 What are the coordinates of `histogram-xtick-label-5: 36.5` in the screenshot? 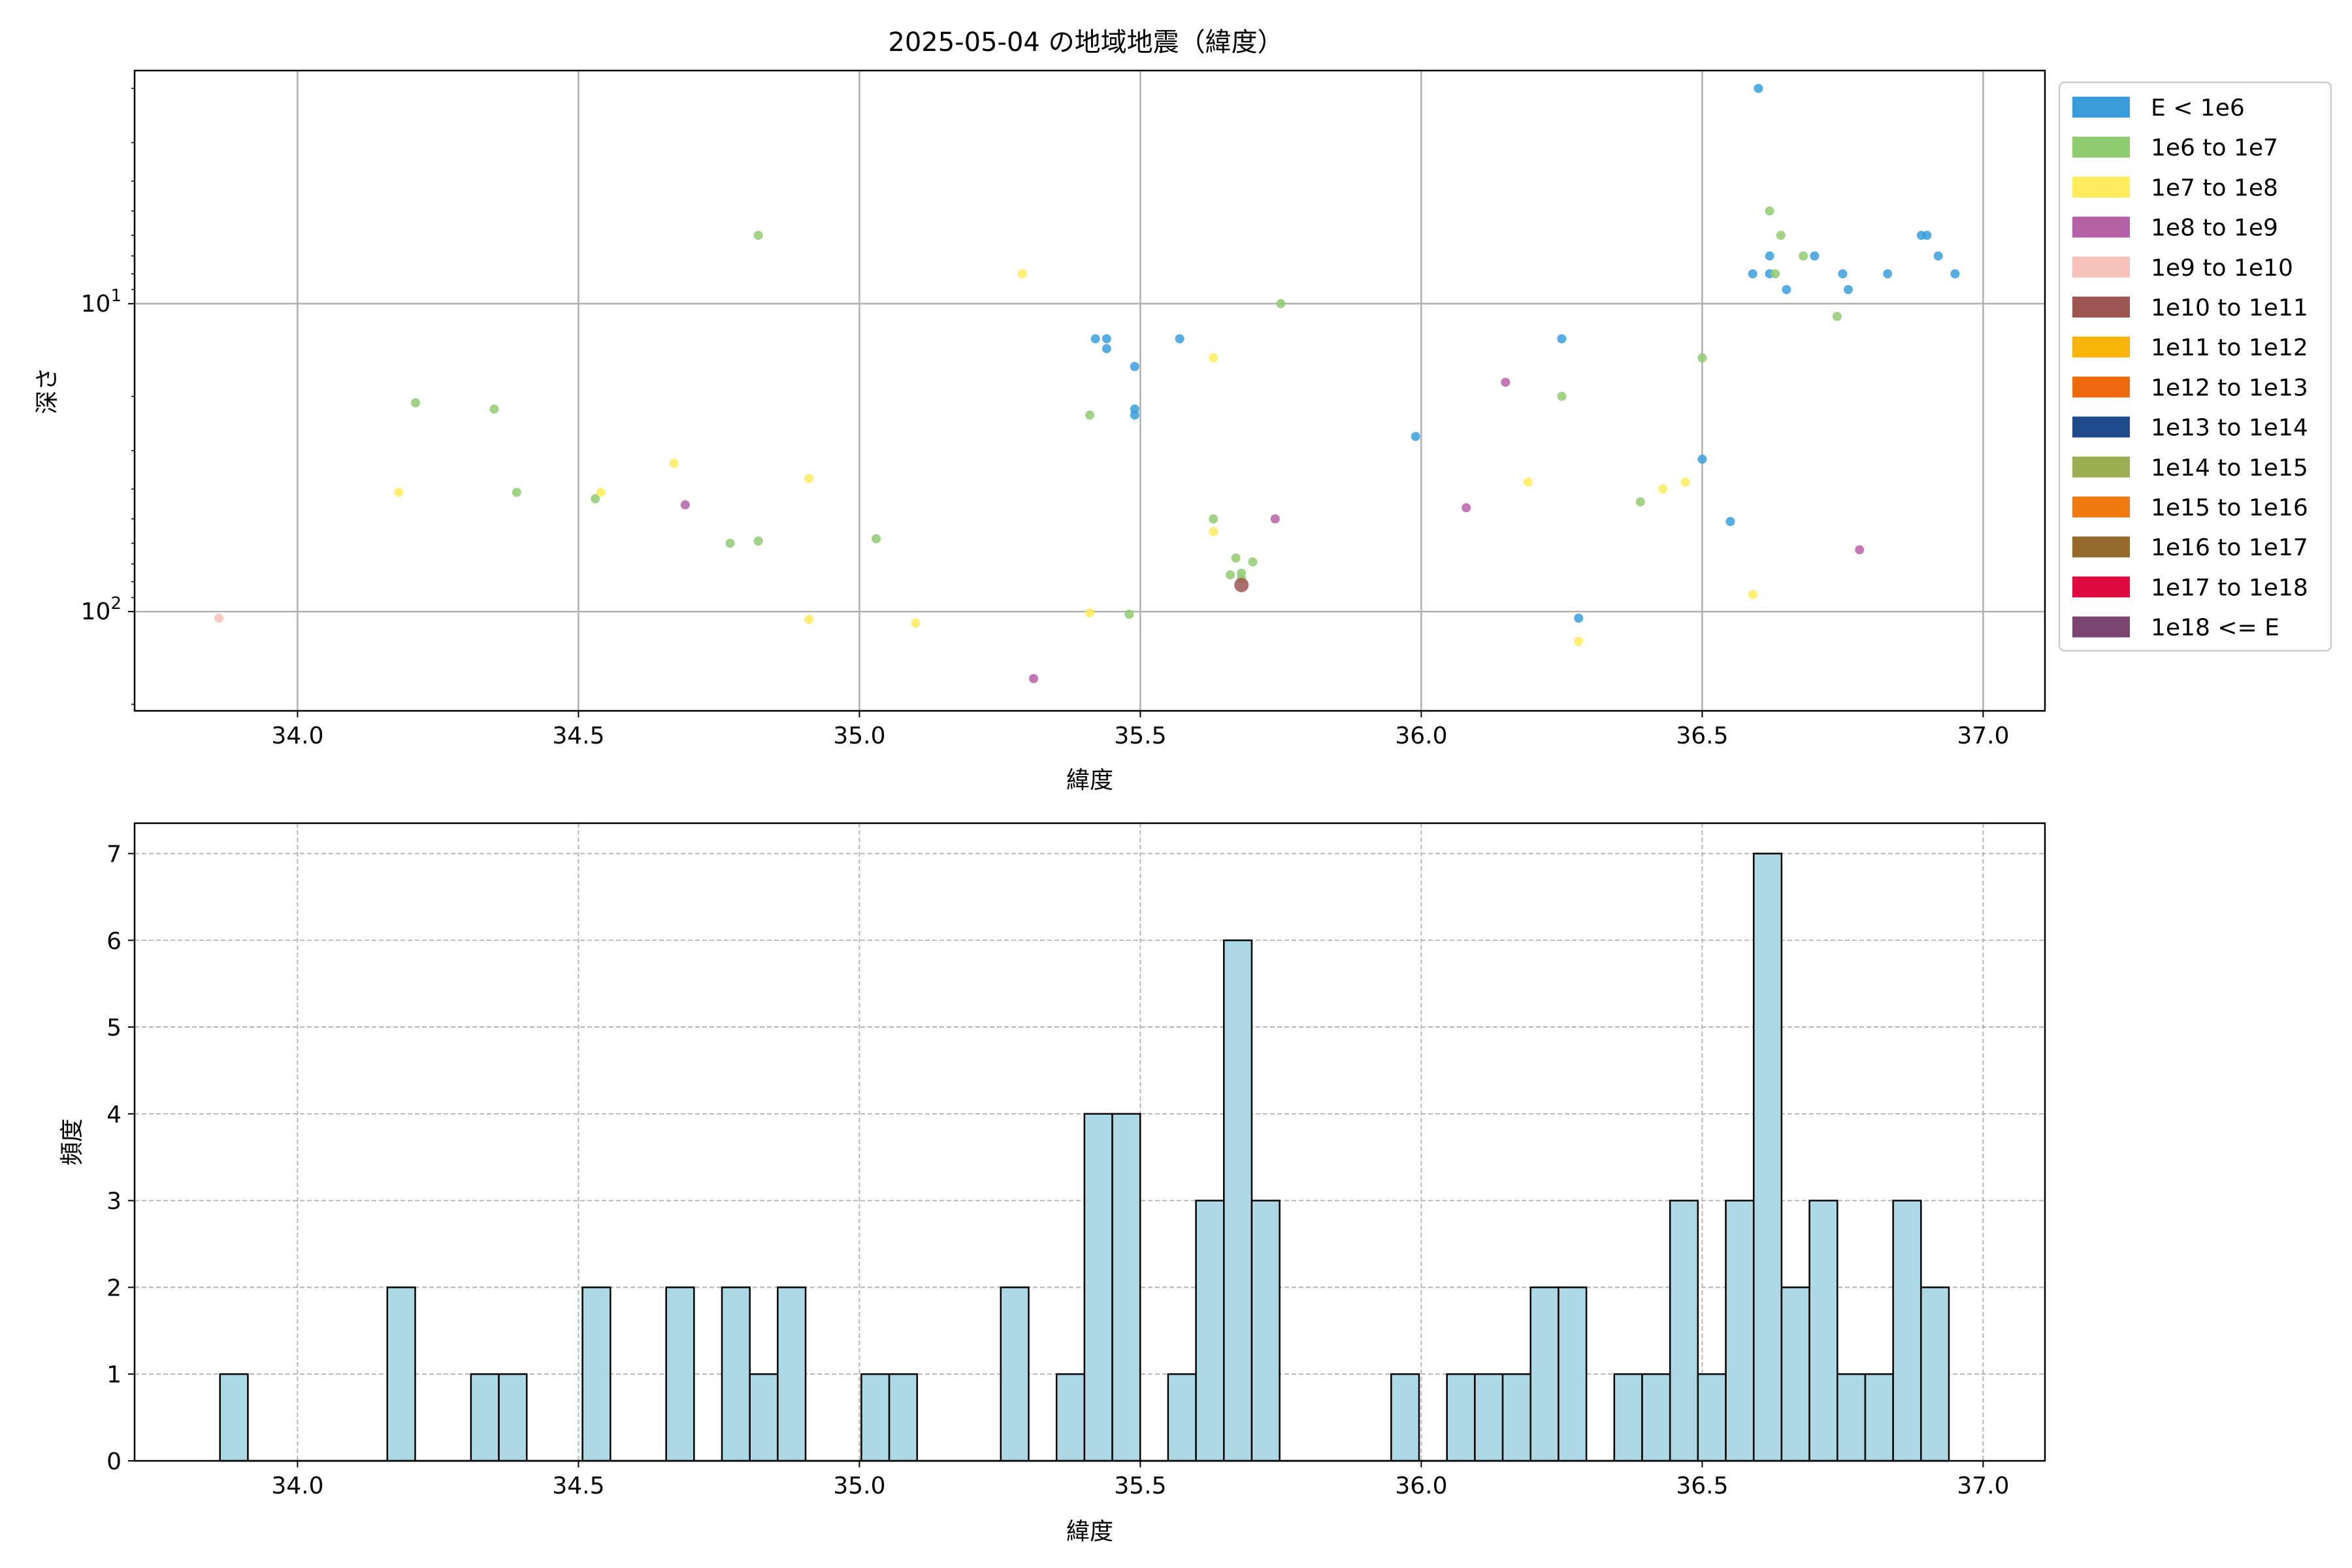 It's located at (1702, 1486).